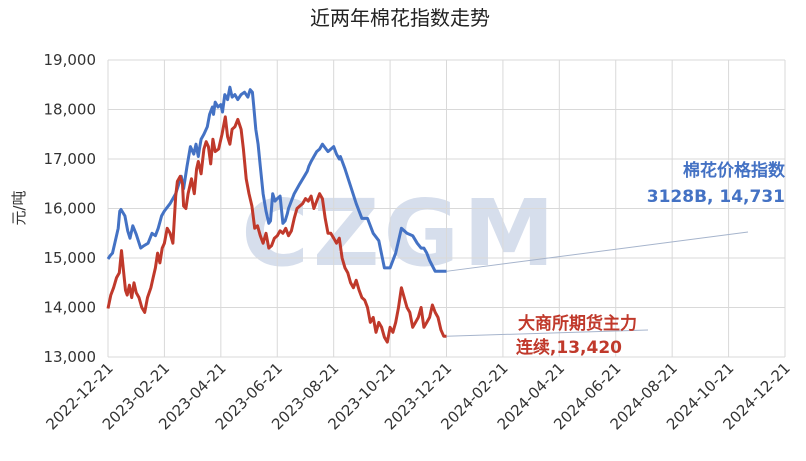 The image size is (806, 461). Describe the element at coordinates (70, 60) in the screenshot. I see `y-tick-label: 19,000` at that location.